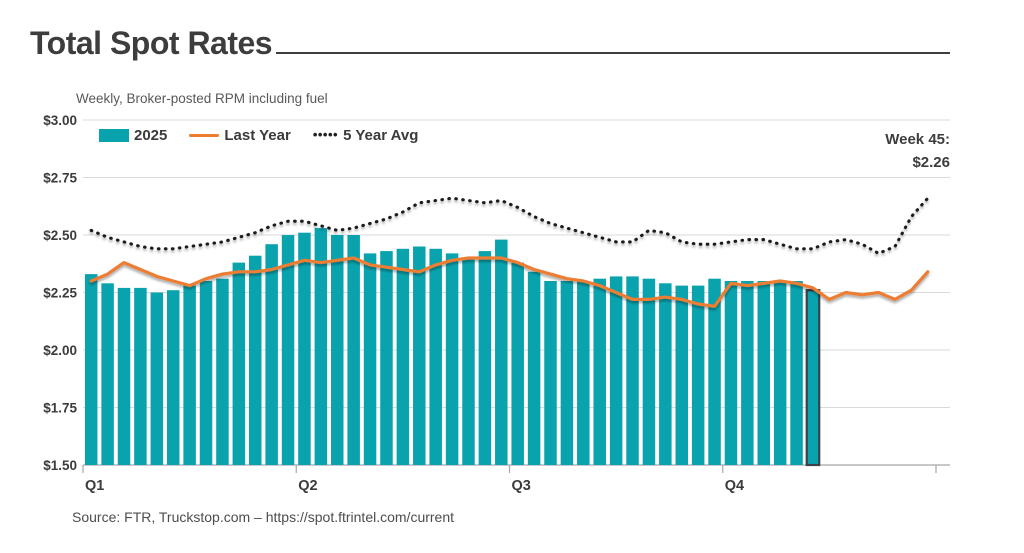  Describe the element at coordinates (60, 235) in the screenshot. I see `y-axis-label: $2.50` at that location.